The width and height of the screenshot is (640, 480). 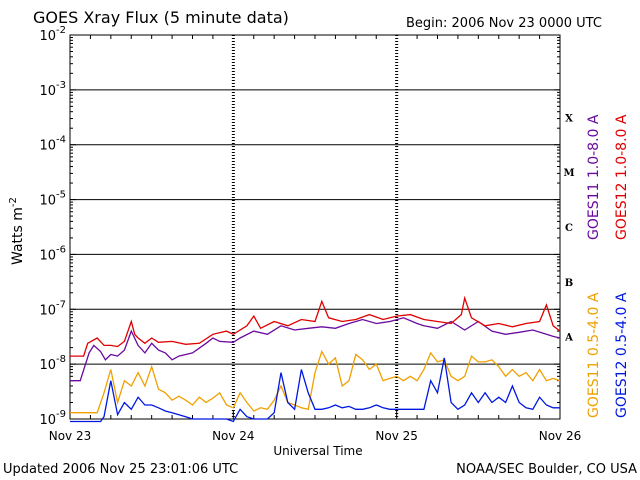 What do you see at coordinates (52, 89) in the screenshot?
I see `y-tick-label: 10⁻³` at bounding box center [52, 89].